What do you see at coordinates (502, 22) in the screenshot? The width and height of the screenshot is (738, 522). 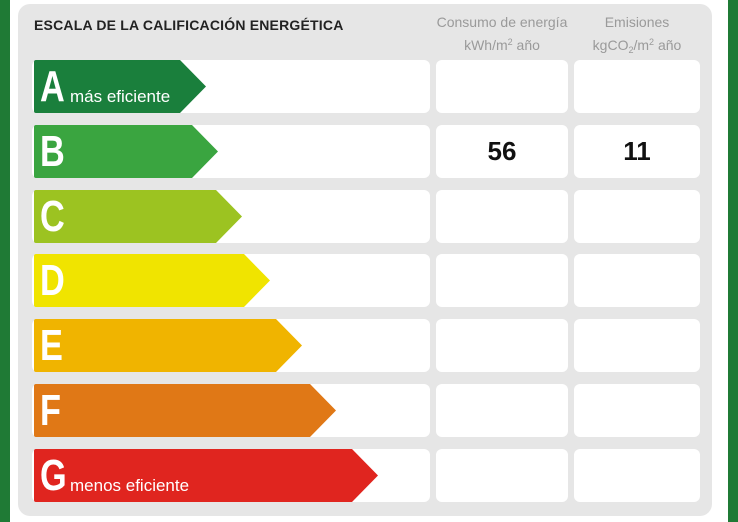 I see `consumo-header-line1: Consumo de energía` at bounding box center [502, 22].